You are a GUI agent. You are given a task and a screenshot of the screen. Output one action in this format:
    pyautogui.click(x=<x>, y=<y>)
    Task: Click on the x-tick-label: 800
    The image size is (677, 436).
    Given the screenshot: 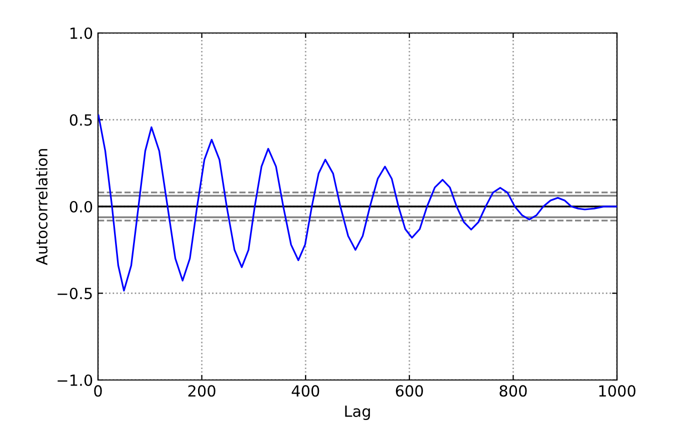 What is the action you would take?
    pyautogui.click(x=513, y=391)
    